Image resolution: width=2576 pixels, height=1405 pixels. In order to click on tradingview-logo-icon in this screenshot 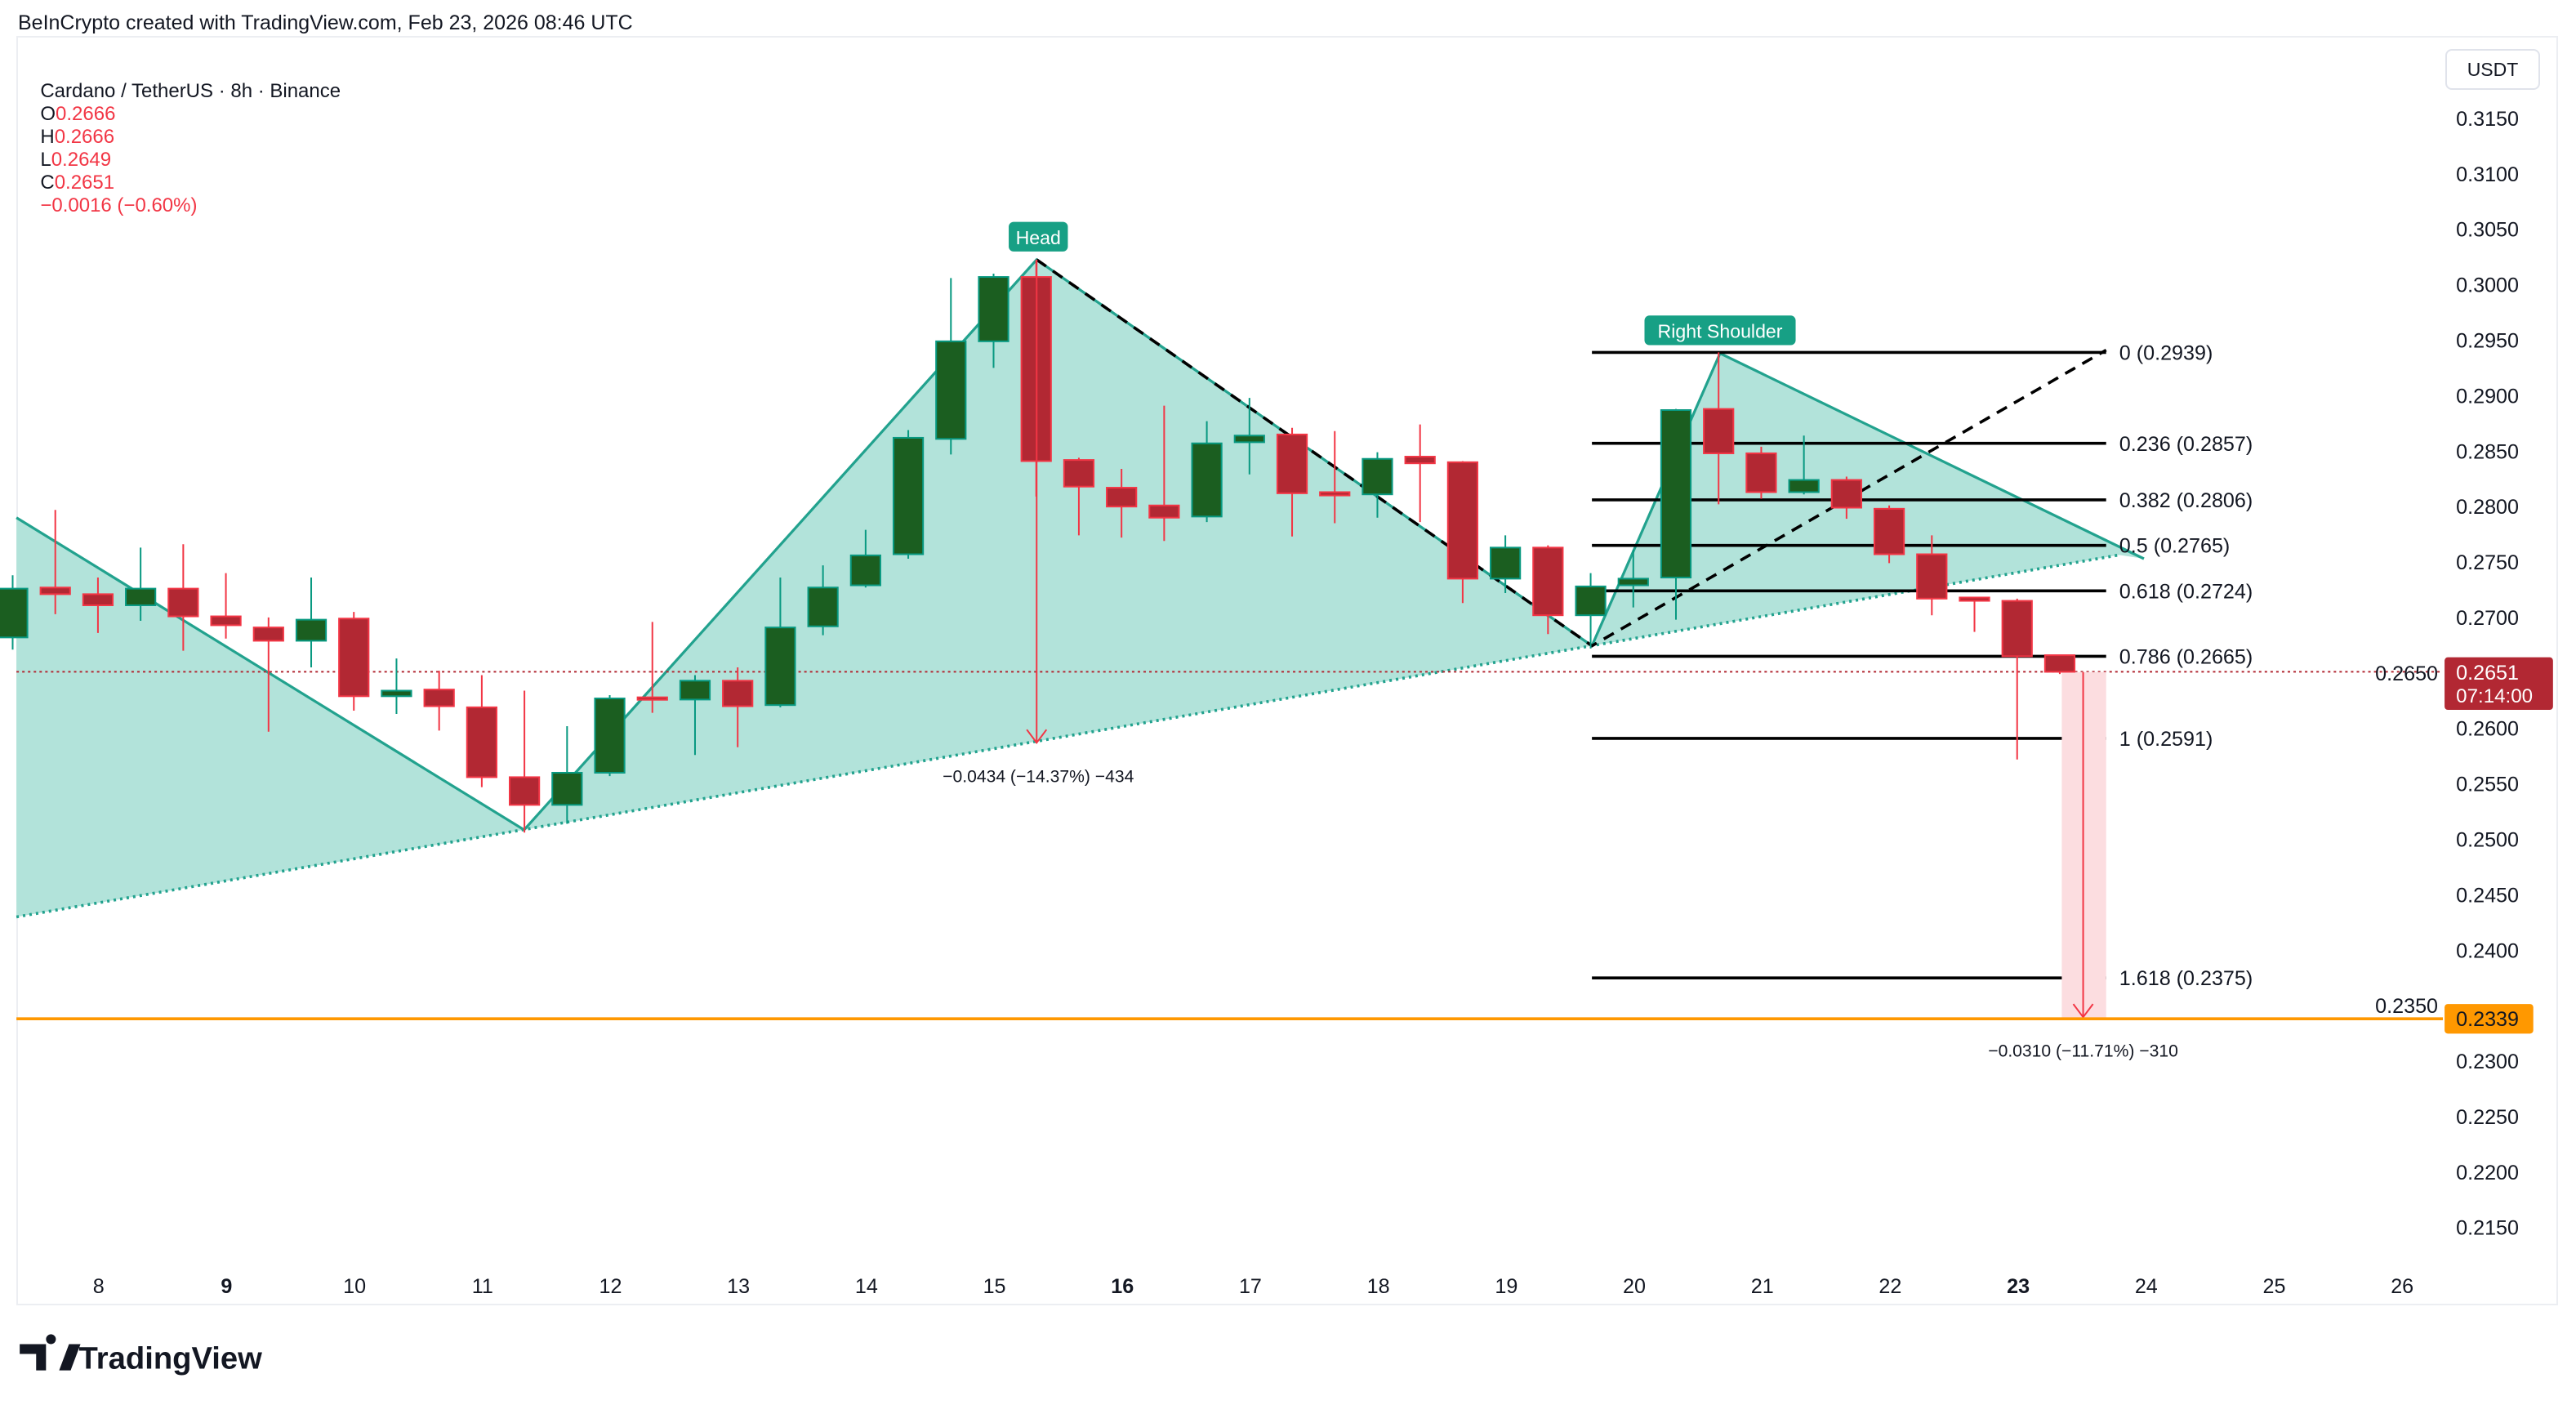, I will do `click(50, 1352)`.